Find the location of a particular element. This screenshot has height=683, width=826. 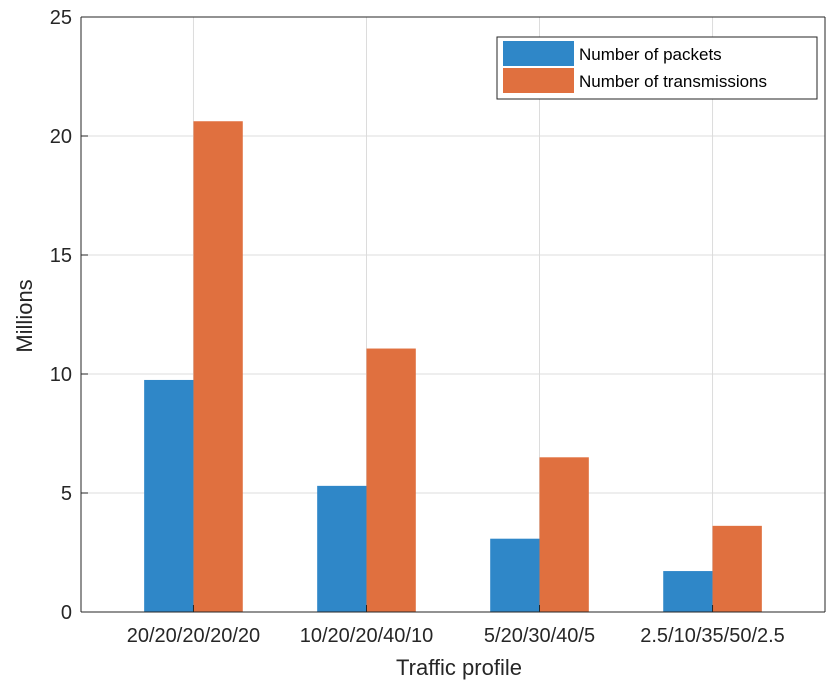

legend: Number of packets Number of transmissions is located at coordinates (657, 68).